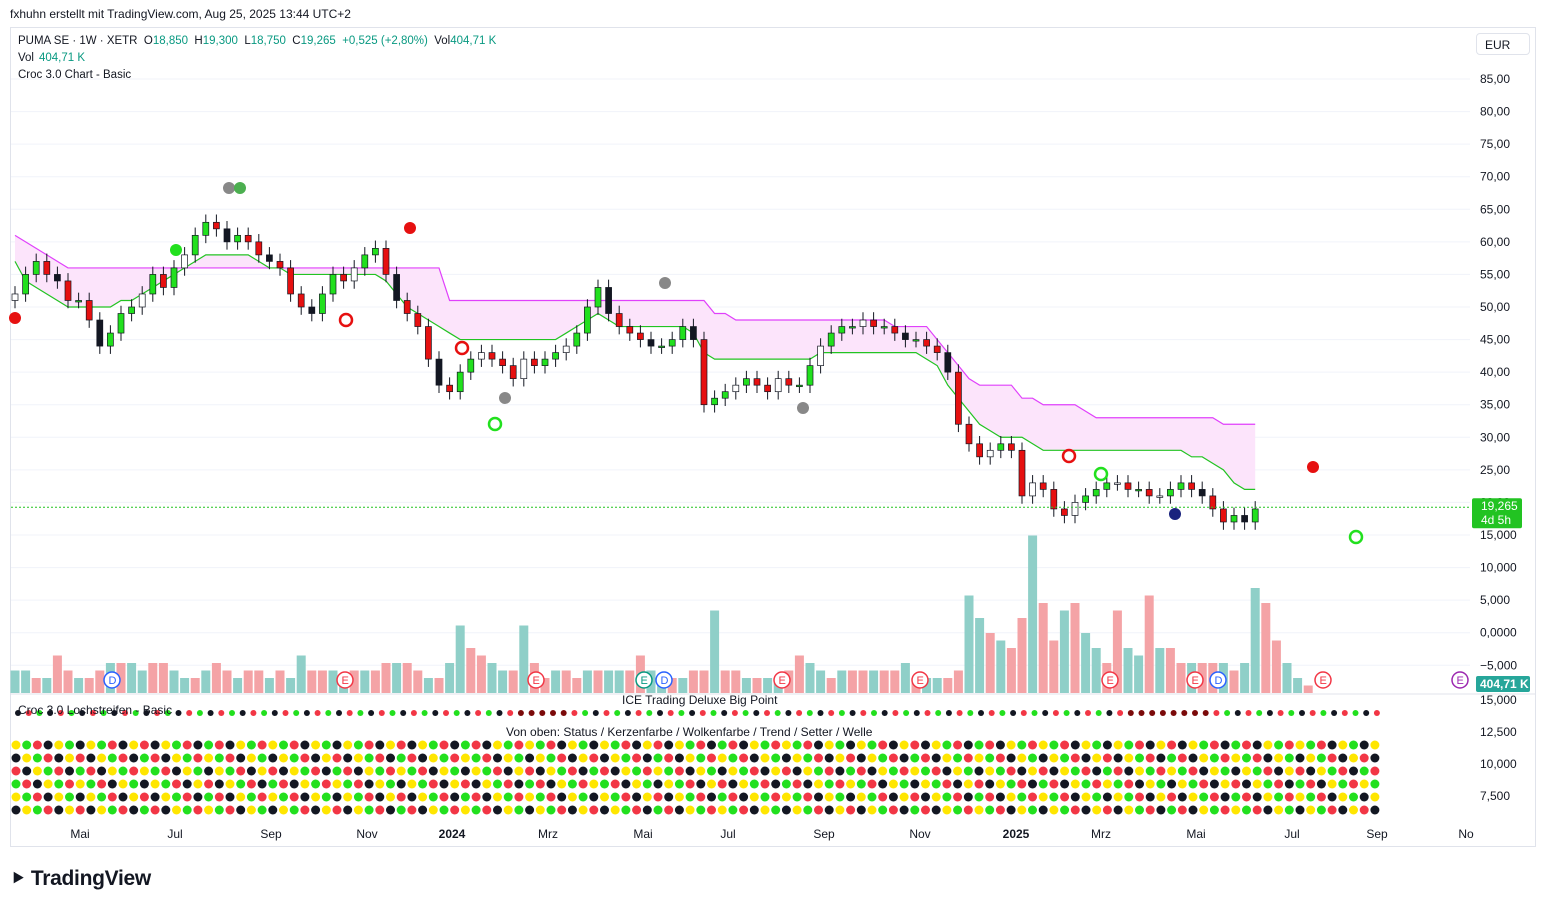  I want to click on indicator-legend: Croc 3.0 Chart - Basic, so click(75, 75).